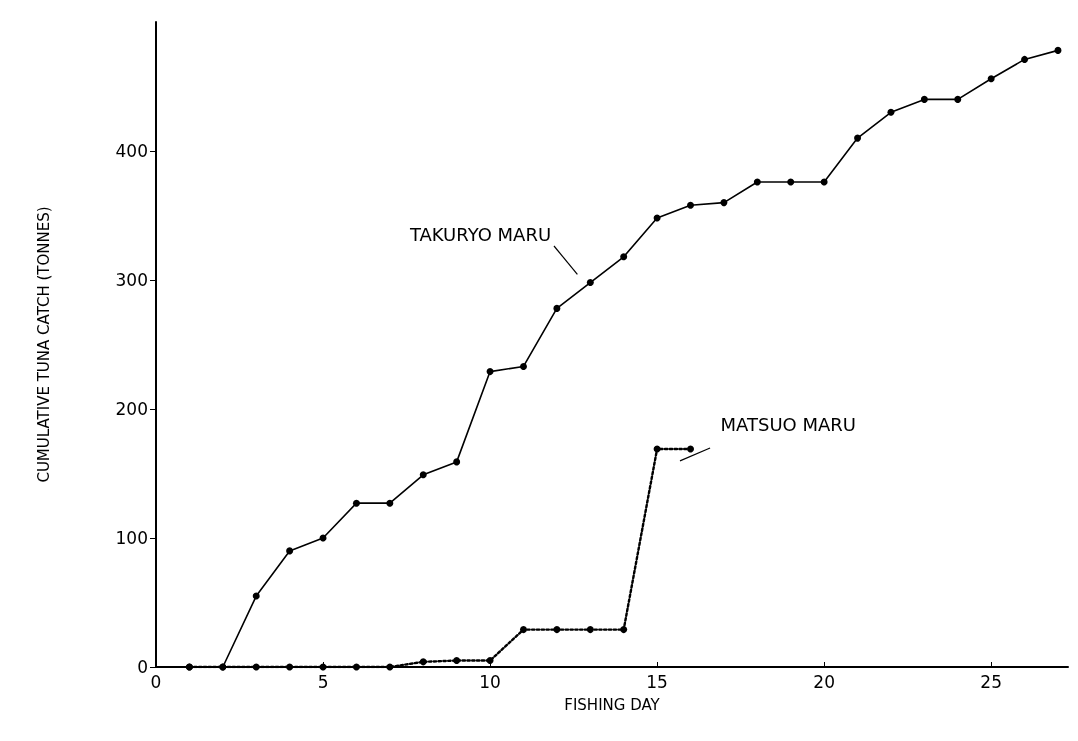 The width and height of the screenshot is (1078, 741). I want to click on y-tick-label: 200, so click(131, 409).